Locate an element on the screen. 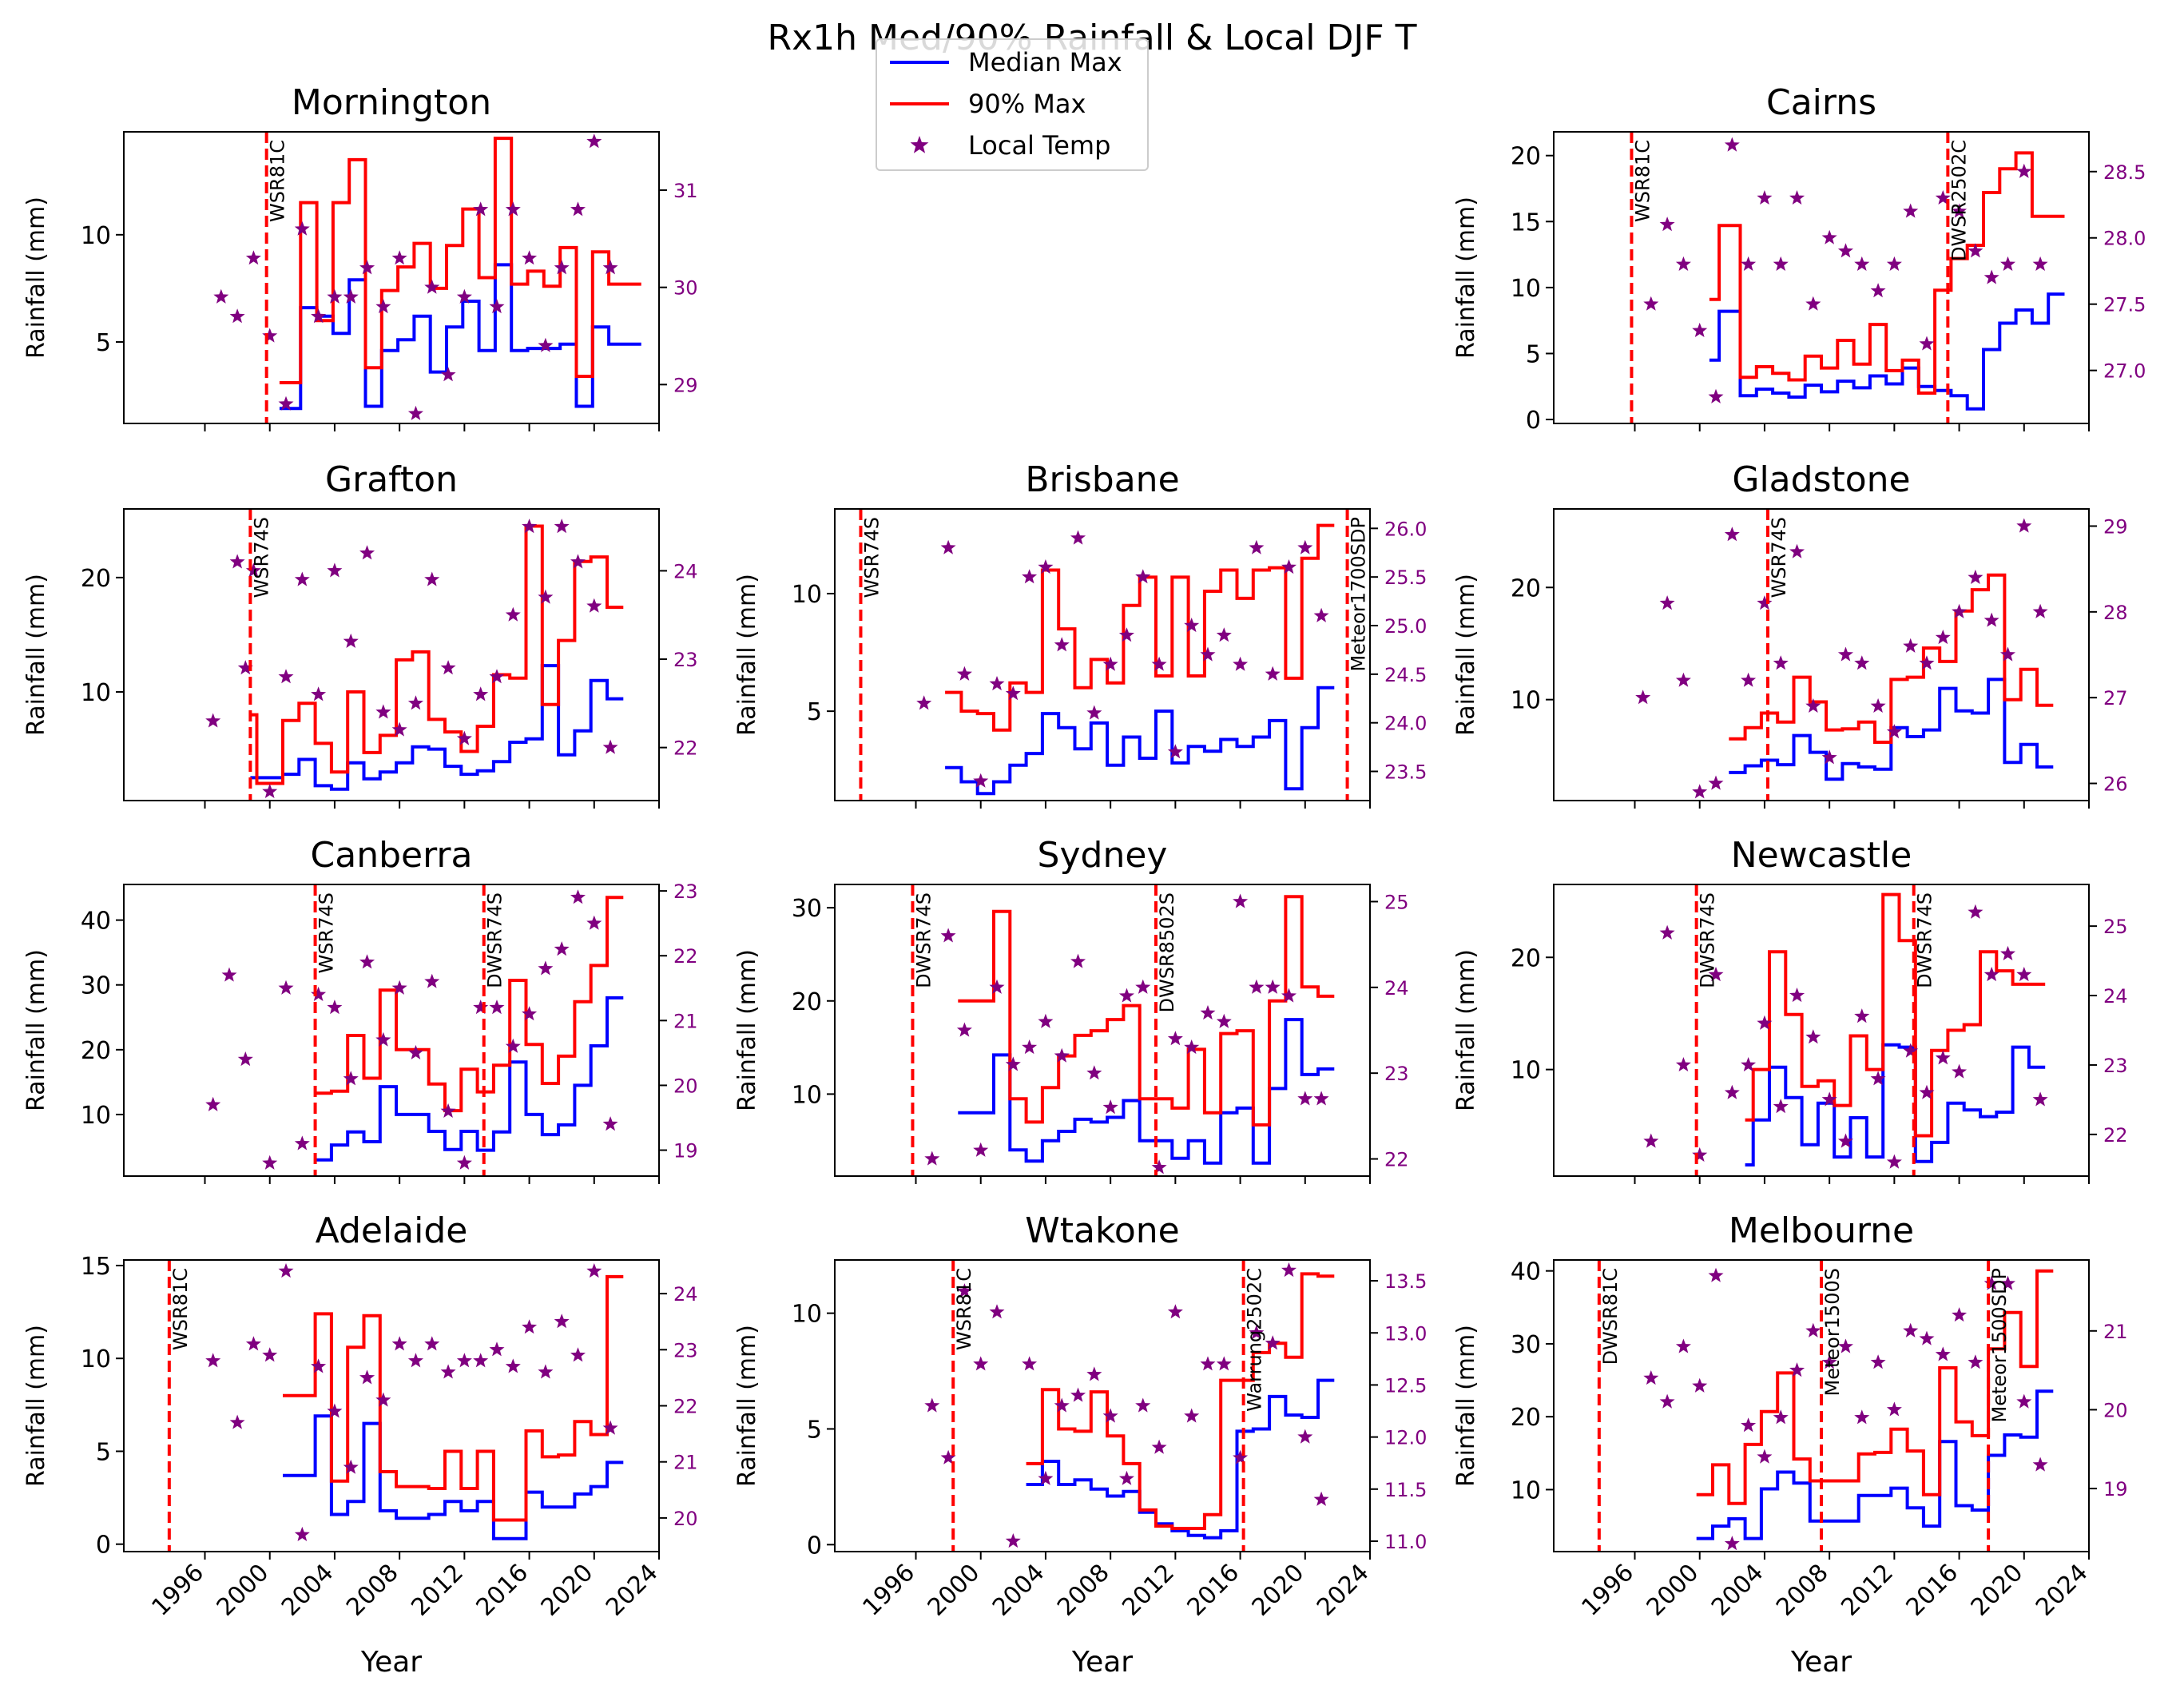 Image resolution: width=2184 pixels, height=1705 pixels. melbourne-xtick-label: 2020 is located at coordinates (1997, 1591).